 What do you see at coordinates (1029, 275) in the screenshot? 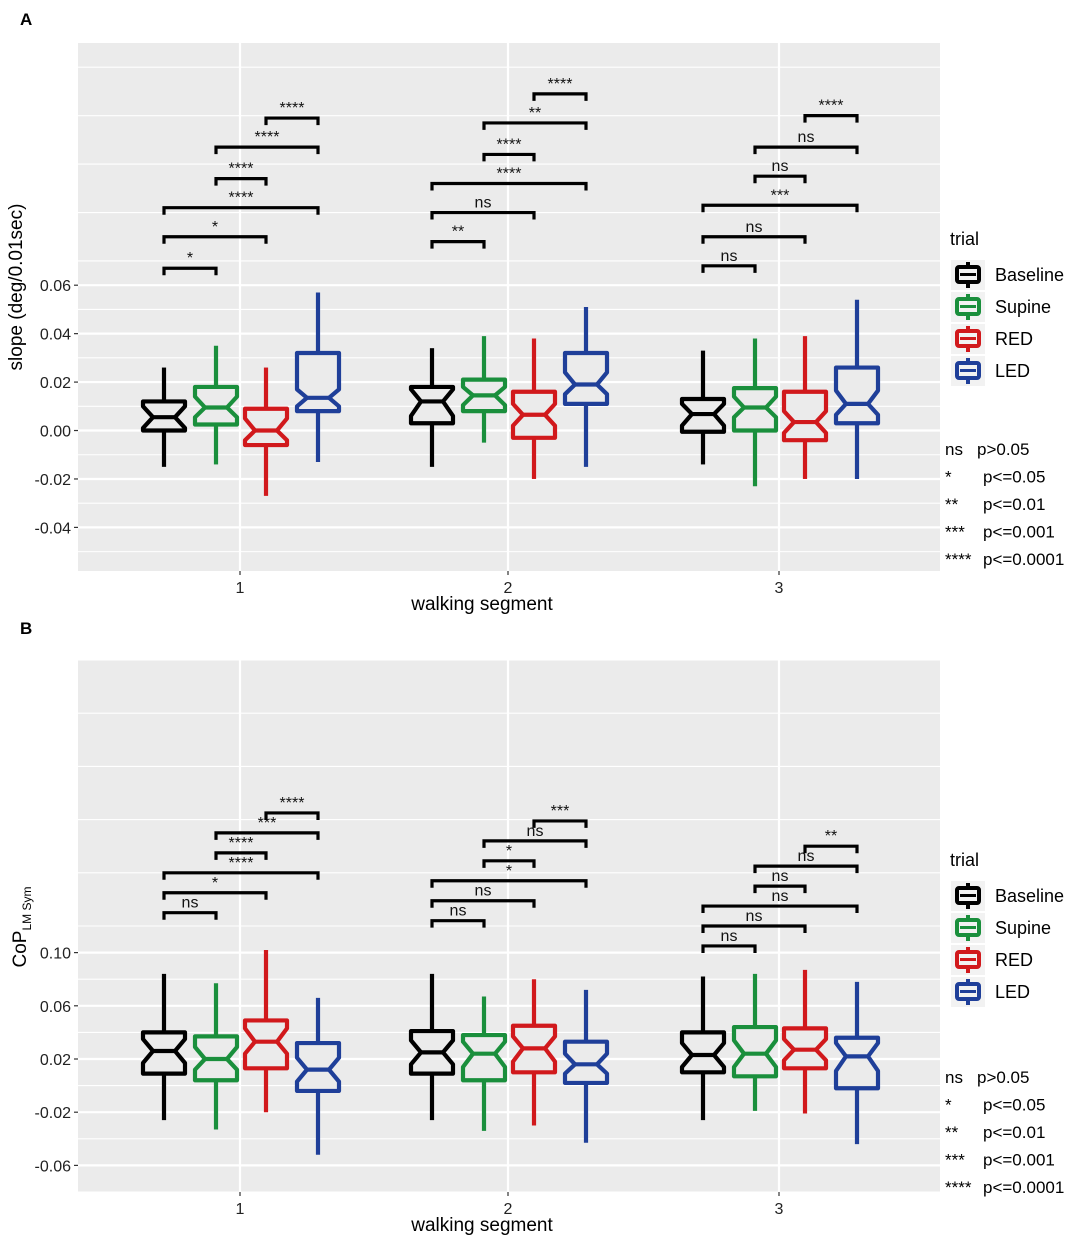
I see `legend-label: Baseline` at bounding box center [1029, 275].